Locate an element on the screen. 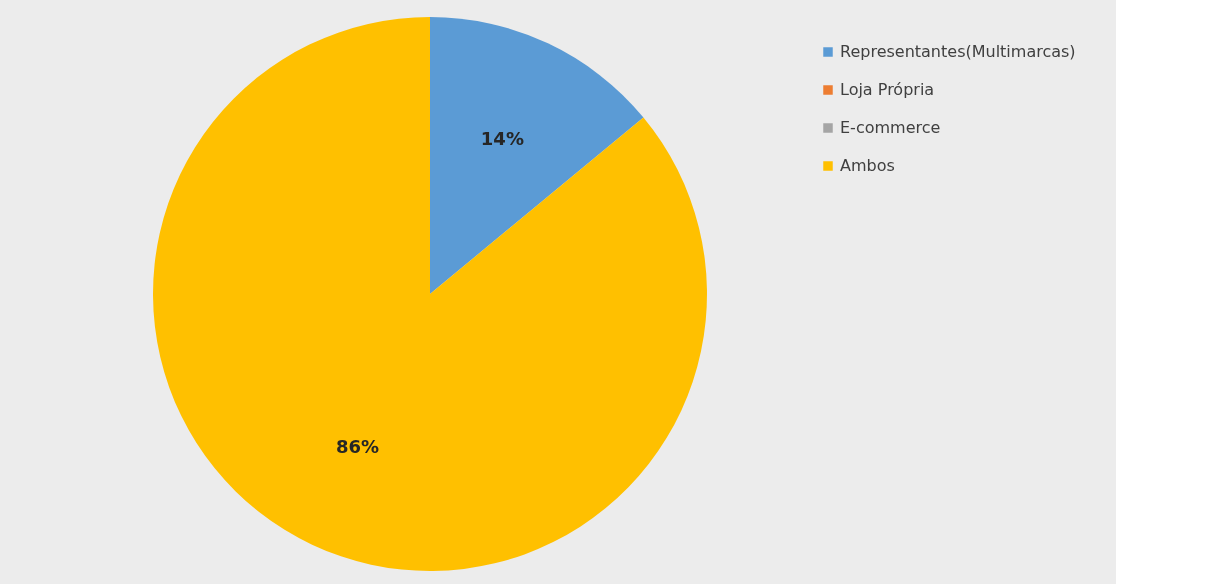  data-label: 14% is located at coordinates (502, 139).